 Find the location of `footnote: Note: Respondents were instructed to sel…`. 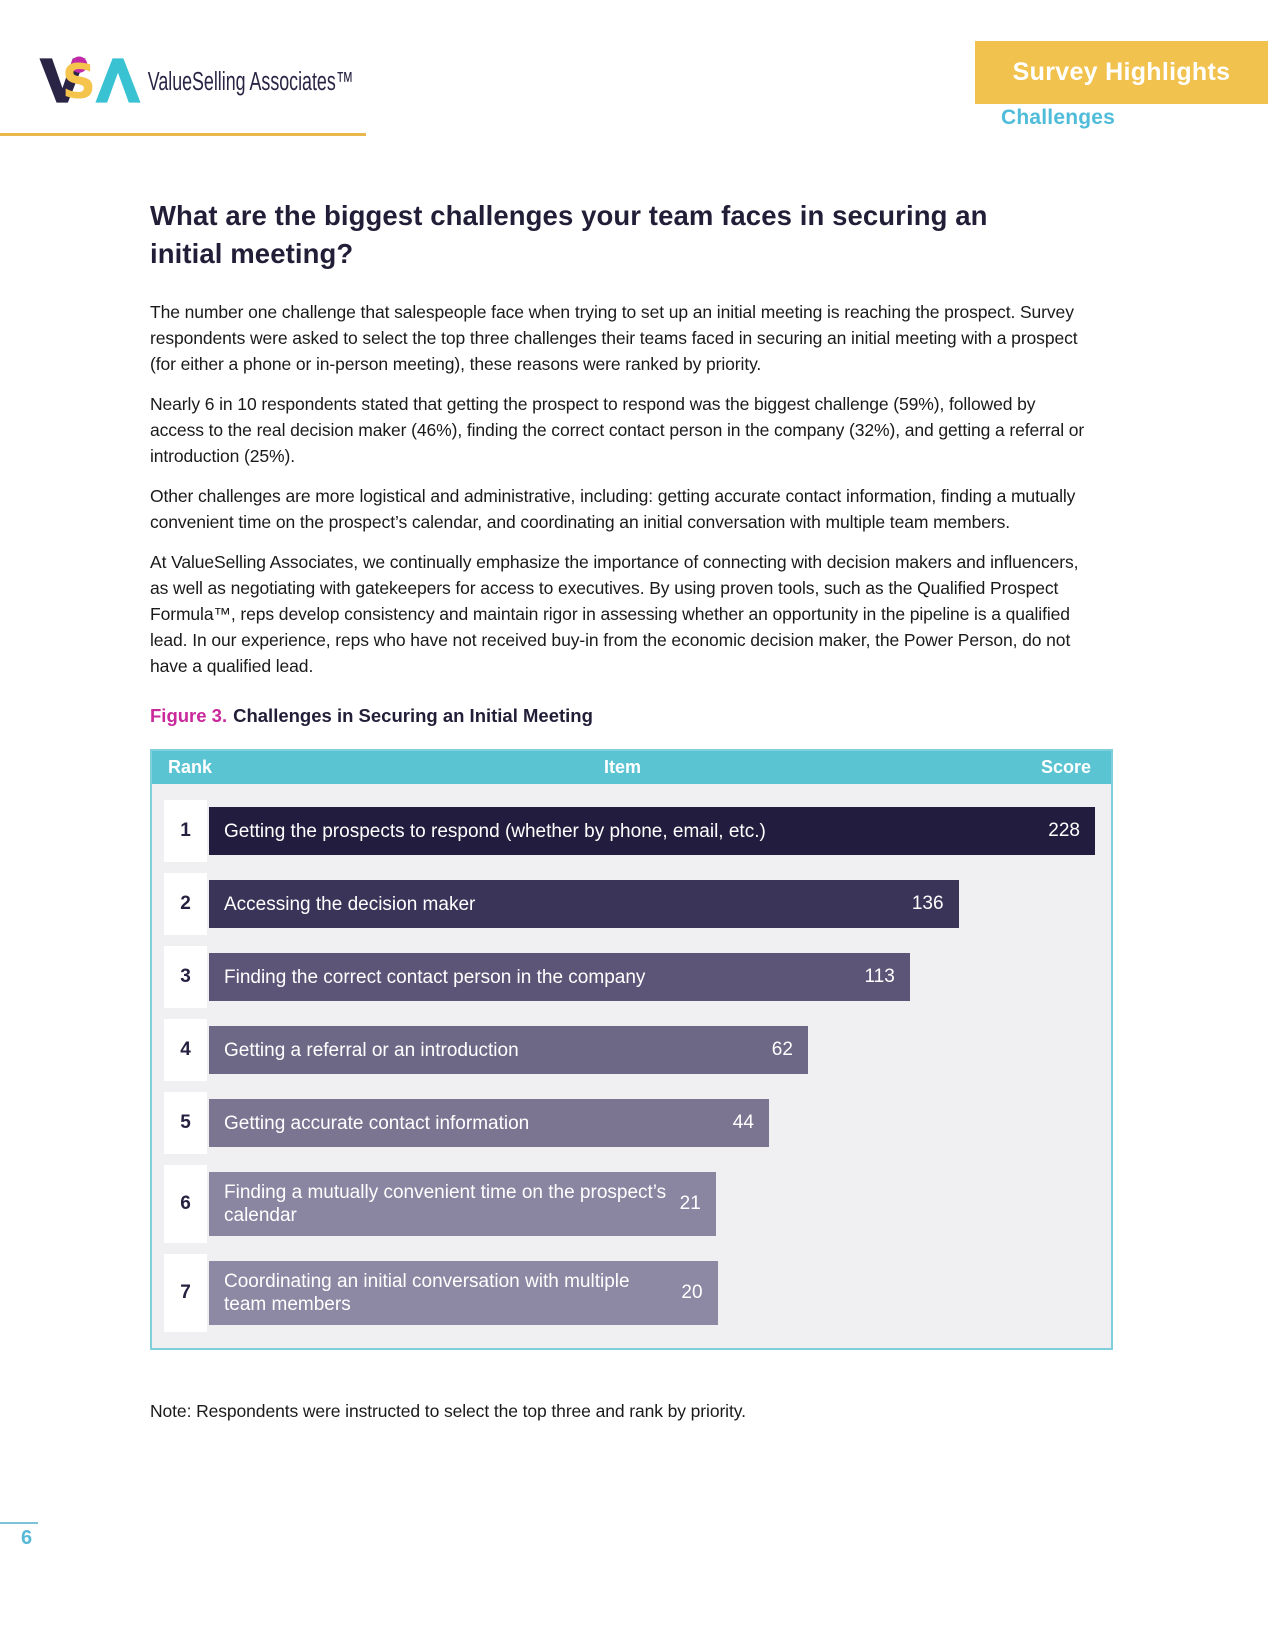

footnote: Note: Respondents were instructed to sel… is located at coordinates (448, 1411).